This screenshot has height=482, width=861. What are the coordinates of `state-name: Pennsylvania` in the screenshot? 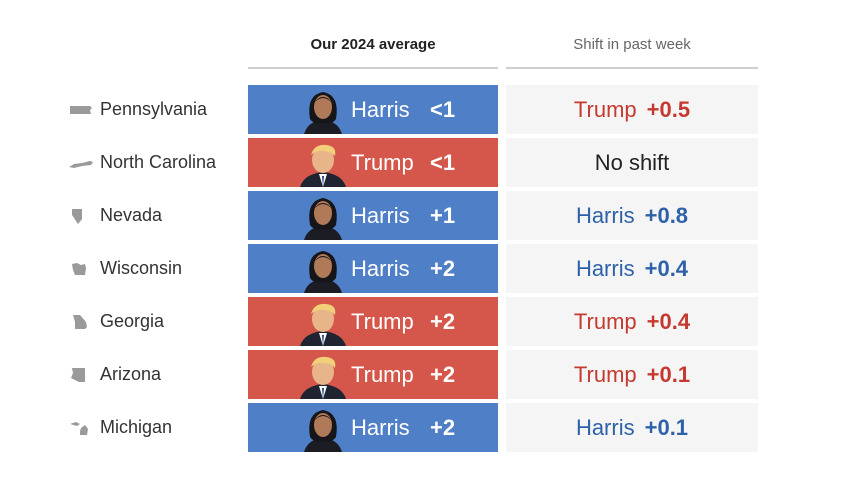 It's located at (154, 109).